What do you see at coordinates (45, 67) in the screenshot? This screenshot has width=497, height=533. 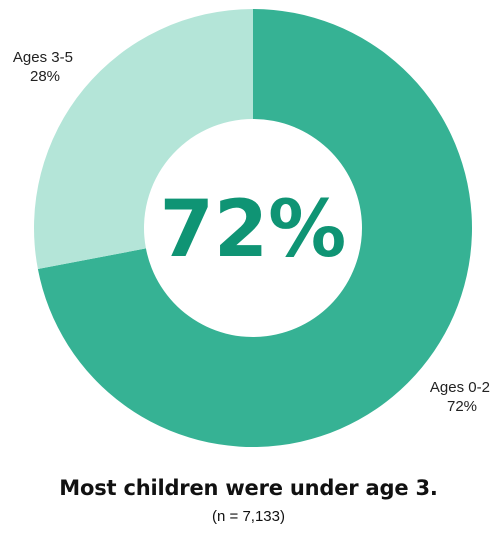 I see `slice-label-ages-3-5: Ages 3-5 28%` at bounding box center [45, 67].